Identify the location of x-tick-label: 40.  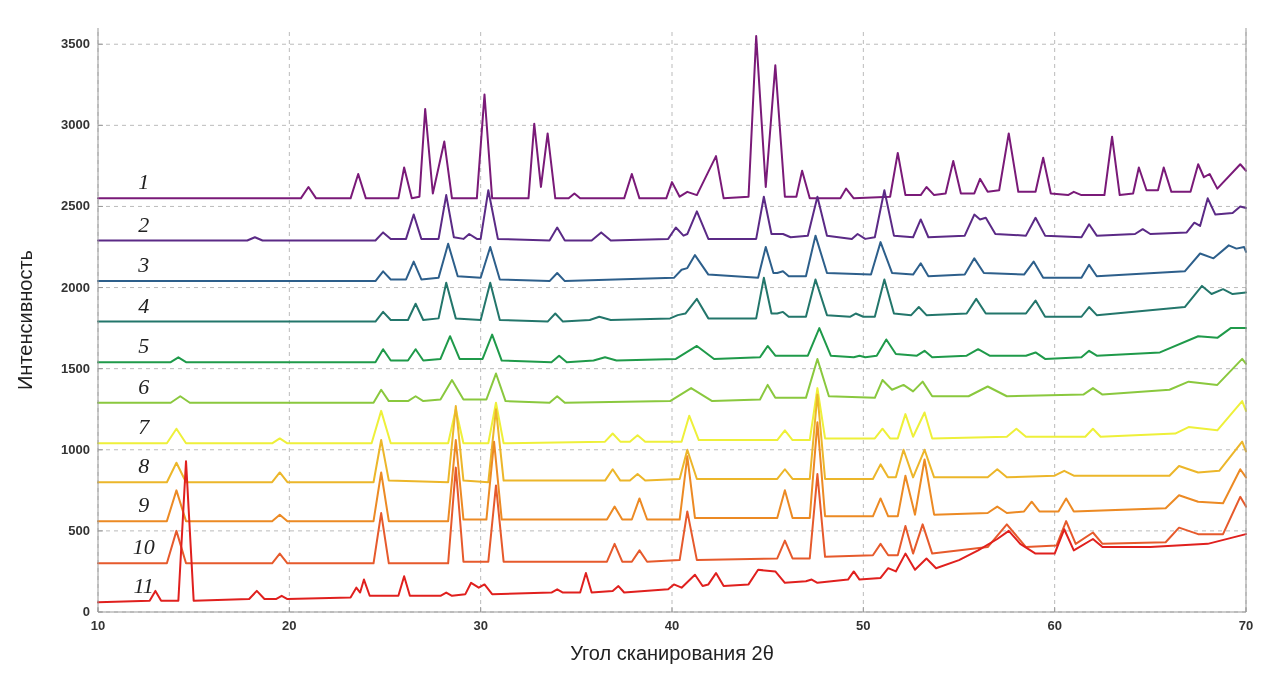
(672, 625).